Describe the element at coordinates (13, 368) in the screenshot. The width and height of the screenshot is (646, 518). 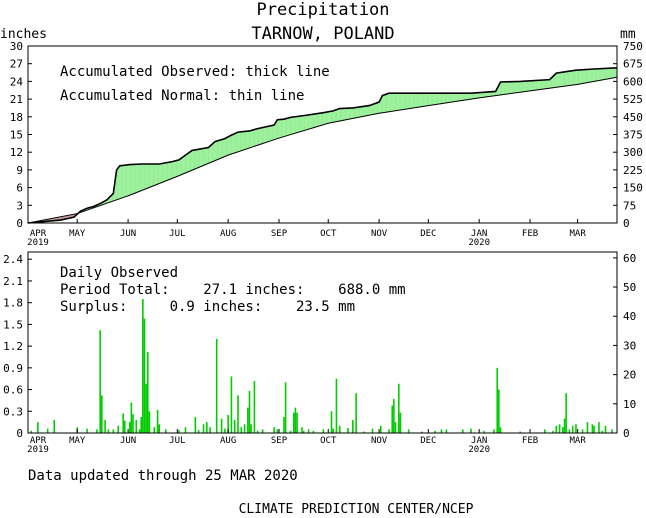
I see `daily-y-tick-label-left: 0.9` at that location.